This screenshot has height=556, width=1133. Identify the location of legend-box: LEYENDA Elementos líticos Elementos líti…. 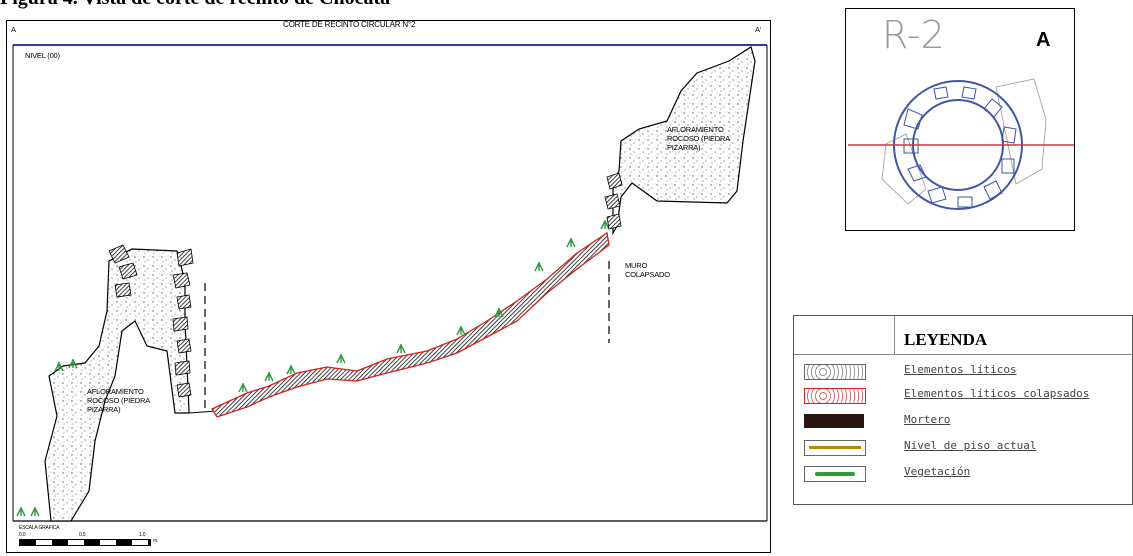
(963, 410).